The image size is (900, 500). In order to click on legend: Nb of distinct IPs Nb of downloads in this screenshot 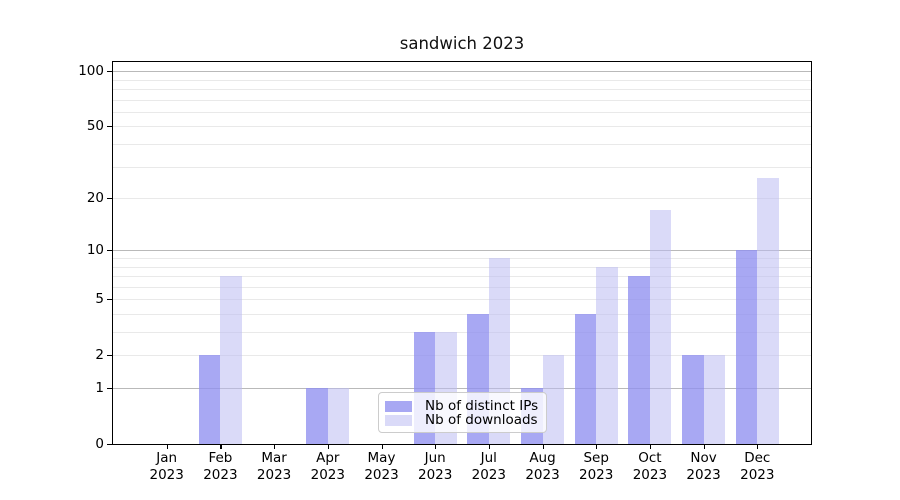, I will do `click(462, 412)`.